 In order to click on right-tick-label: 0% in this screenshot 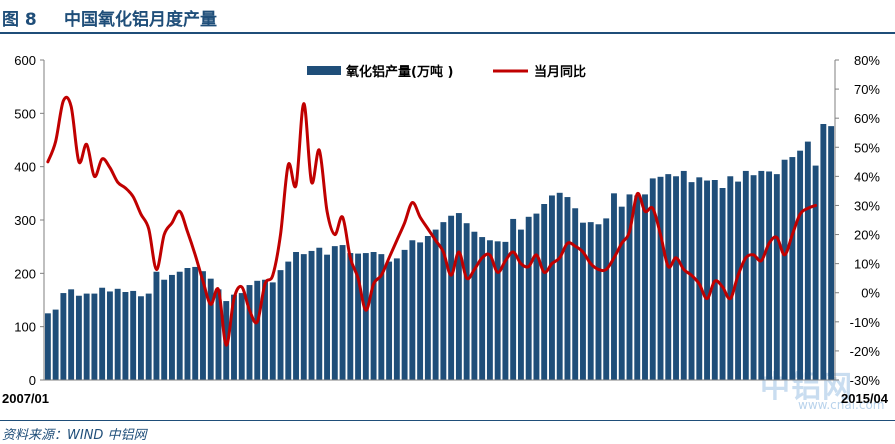, I will do `click(870, 293)`.